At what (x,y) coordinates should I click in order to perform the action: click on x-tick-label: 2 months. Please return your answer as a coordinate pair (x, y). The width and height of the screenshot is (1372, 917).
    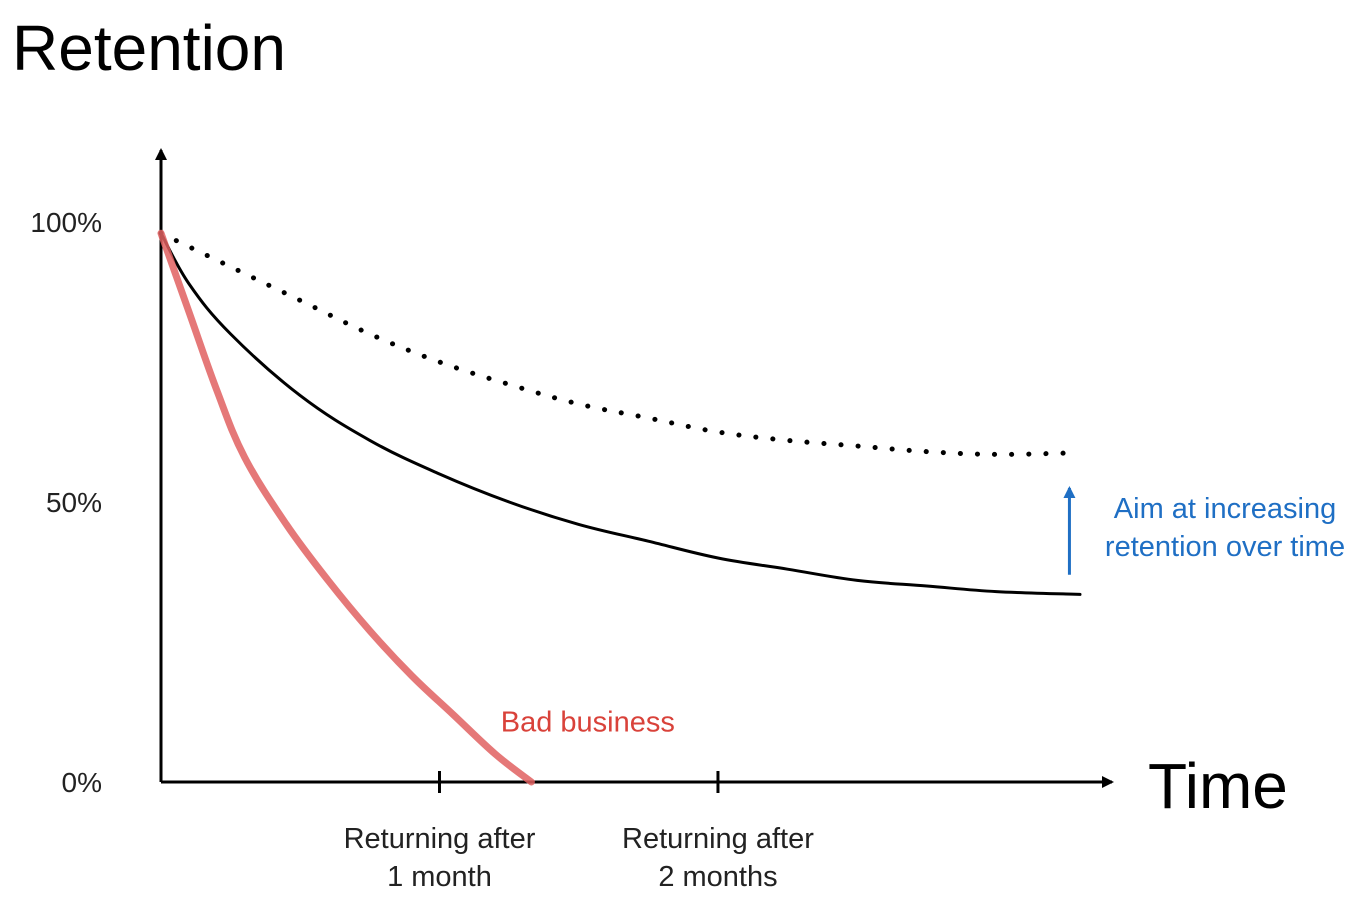
    Looking at the image, I should click on (717, 877).